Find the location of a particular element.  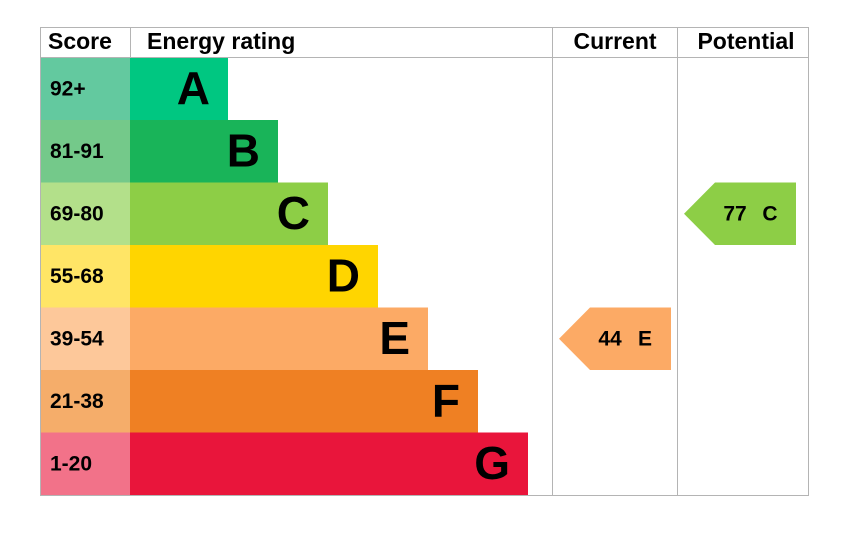

score-range: 39-54 is located at coordinates (77, 338).